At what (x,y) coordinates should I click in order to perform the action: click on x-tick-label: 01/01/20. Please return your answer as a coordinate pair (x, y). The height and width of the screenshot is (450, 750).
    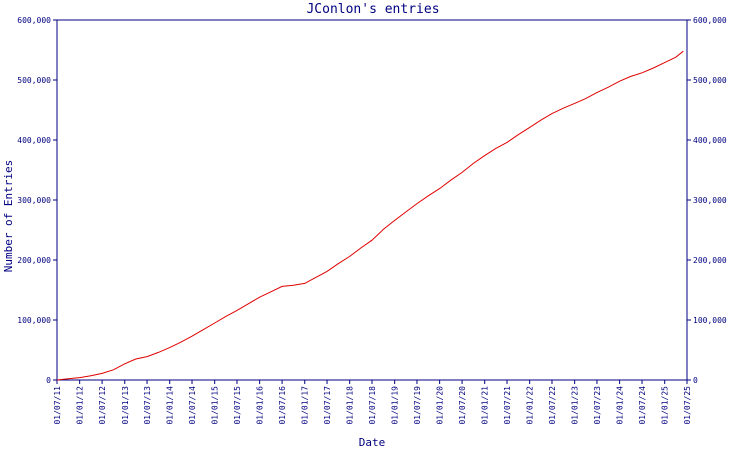
    Looking at the image, I should click on (440, 405).